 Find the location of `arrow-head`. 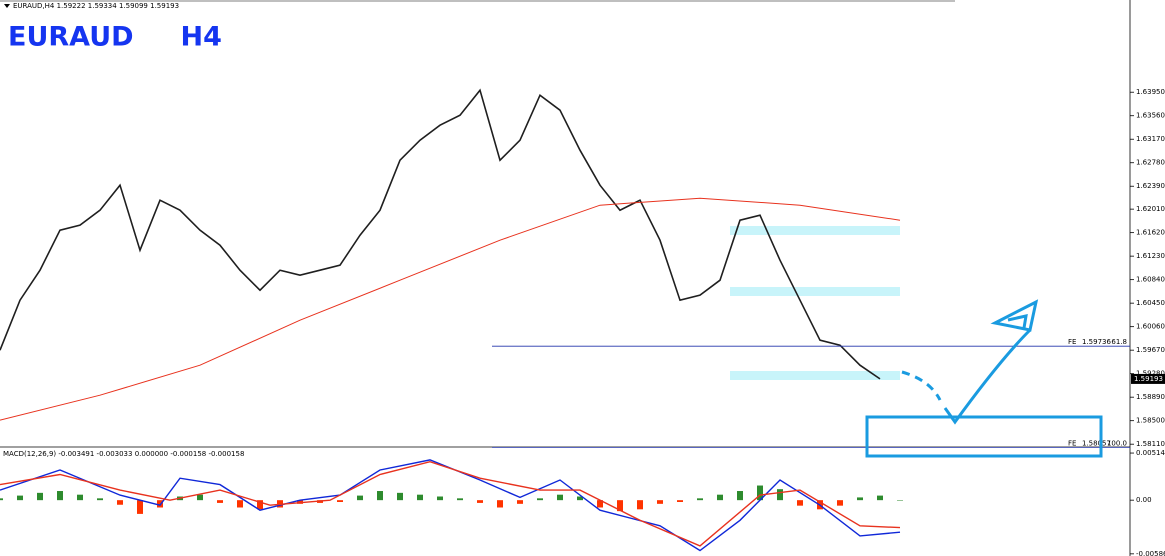

arrow-head is located at coordinates (1014, 315).